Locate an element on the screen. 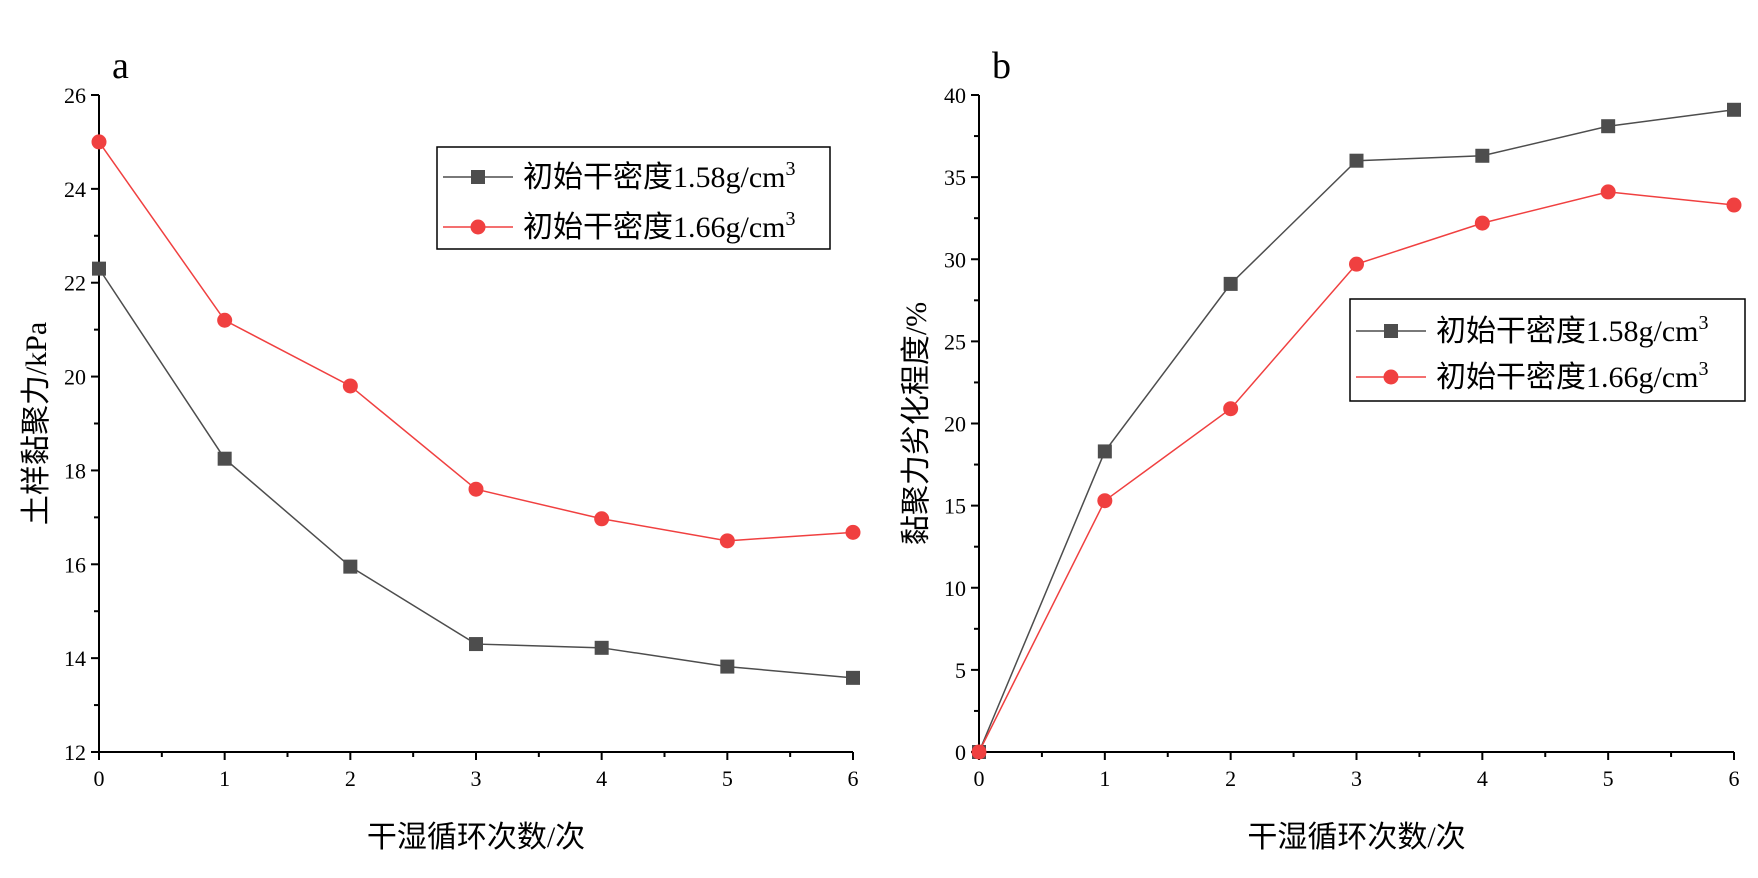 The height and width of the screenshot is (878, 1758). y-tick-label: 14 is located at coordinates (75, 658).